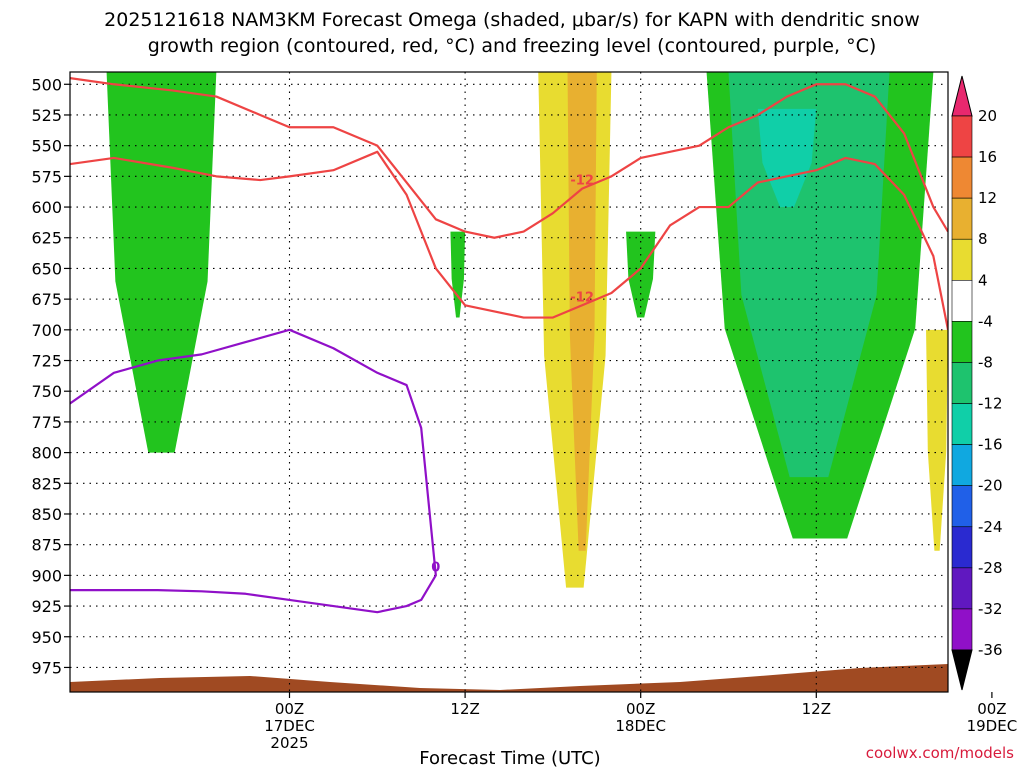 Image resolution: width=1024 pixels, height=768 pixels. What do you see at coordinates (46, 637) in the screenshot?
I see `y-tick-label-18: 950` at bounding box center [46, 637].